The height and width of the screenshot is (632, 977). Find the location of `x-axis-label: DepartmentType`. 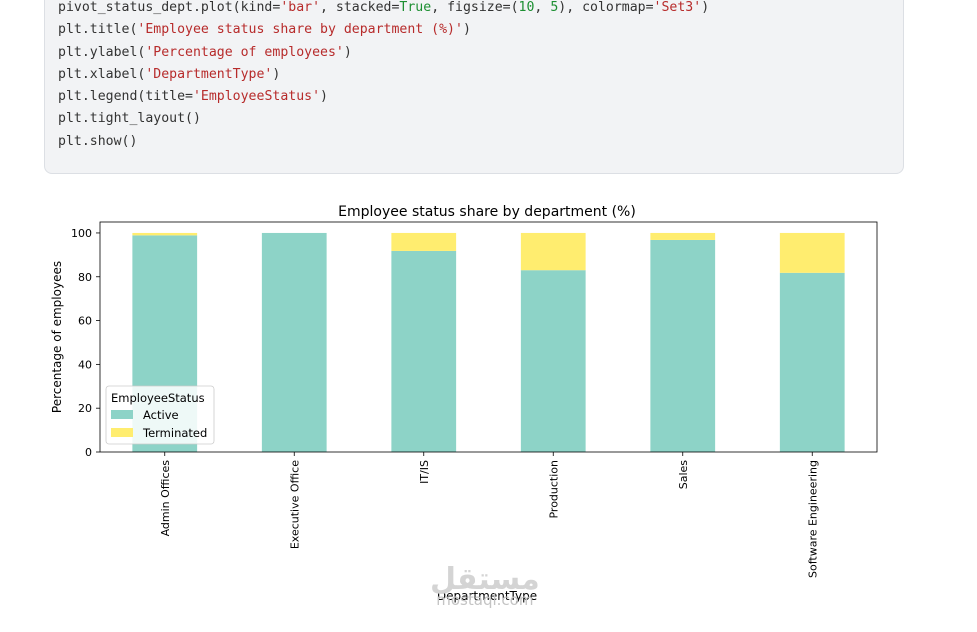

x-axis-label: DepartmentType is located at coordinates (487, 596).